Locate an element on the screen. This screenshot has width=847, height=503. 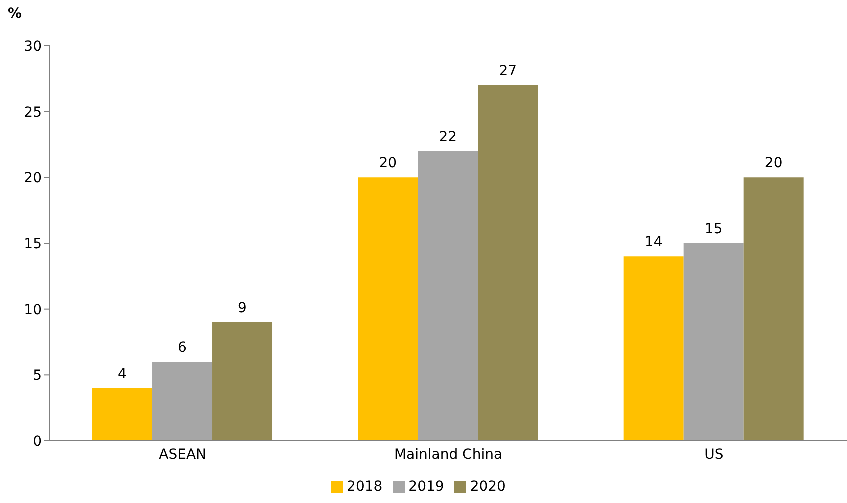
data-label: 6 is located at coordinates (183, 348).